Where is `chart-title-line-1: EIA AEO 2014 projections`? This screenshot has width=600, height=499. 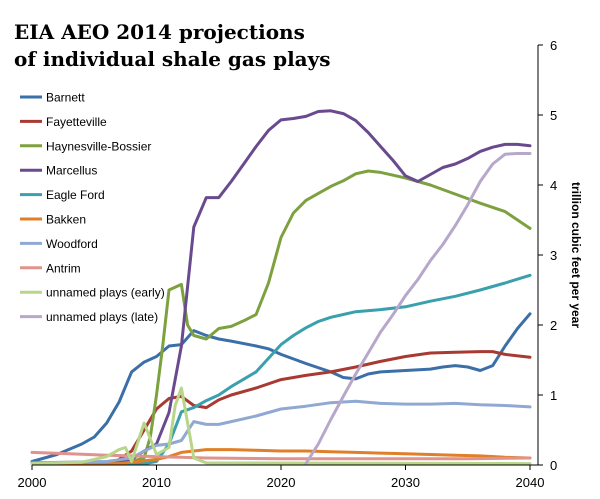
chart-title-line-1: EIA AEO 2014 projections is located at coordinates (159, 32).